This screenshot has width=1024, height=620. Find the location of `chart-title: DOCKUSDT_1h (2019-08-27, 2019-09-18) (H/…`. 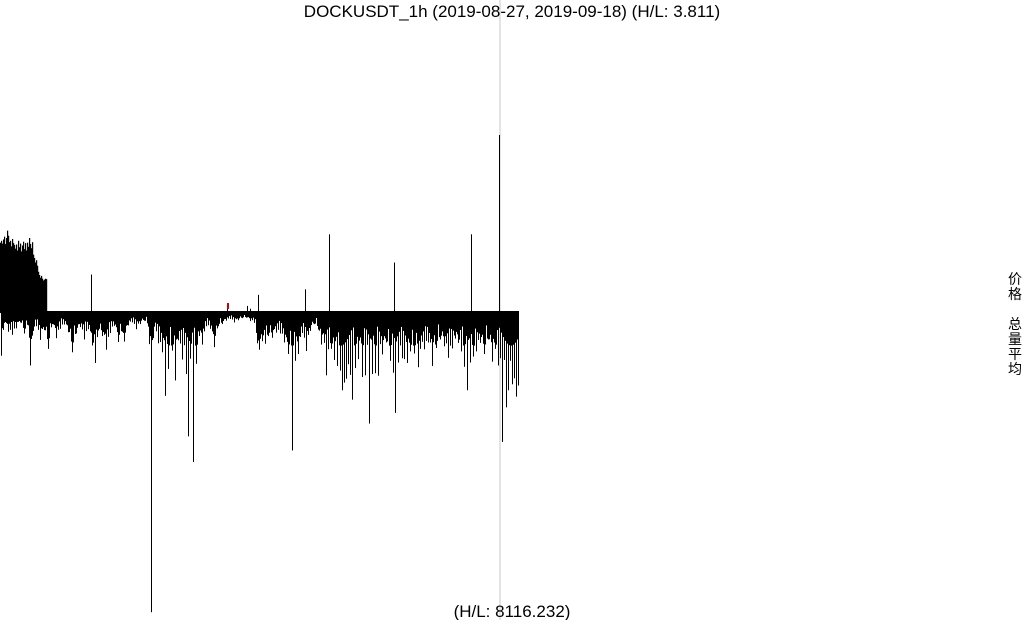

chart-title: DOCKUSDT_1h (2019-08-27, 2019-09-18) (H/… is located at coordinates (512, 11).